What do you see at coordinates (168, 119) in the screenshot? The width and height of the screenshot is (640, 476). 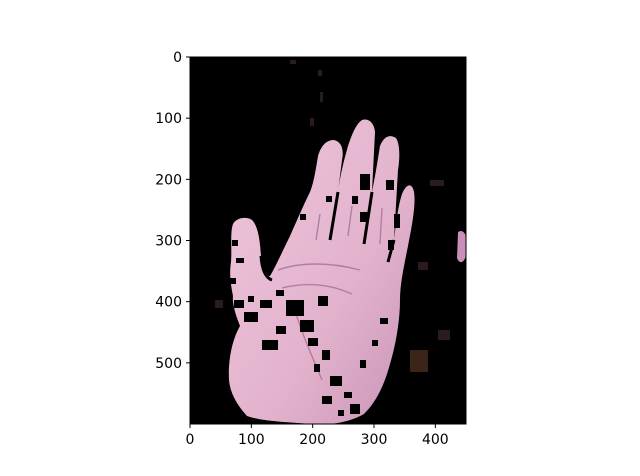 I see `y-tick-label: 100` at bounding box center [168, 119].